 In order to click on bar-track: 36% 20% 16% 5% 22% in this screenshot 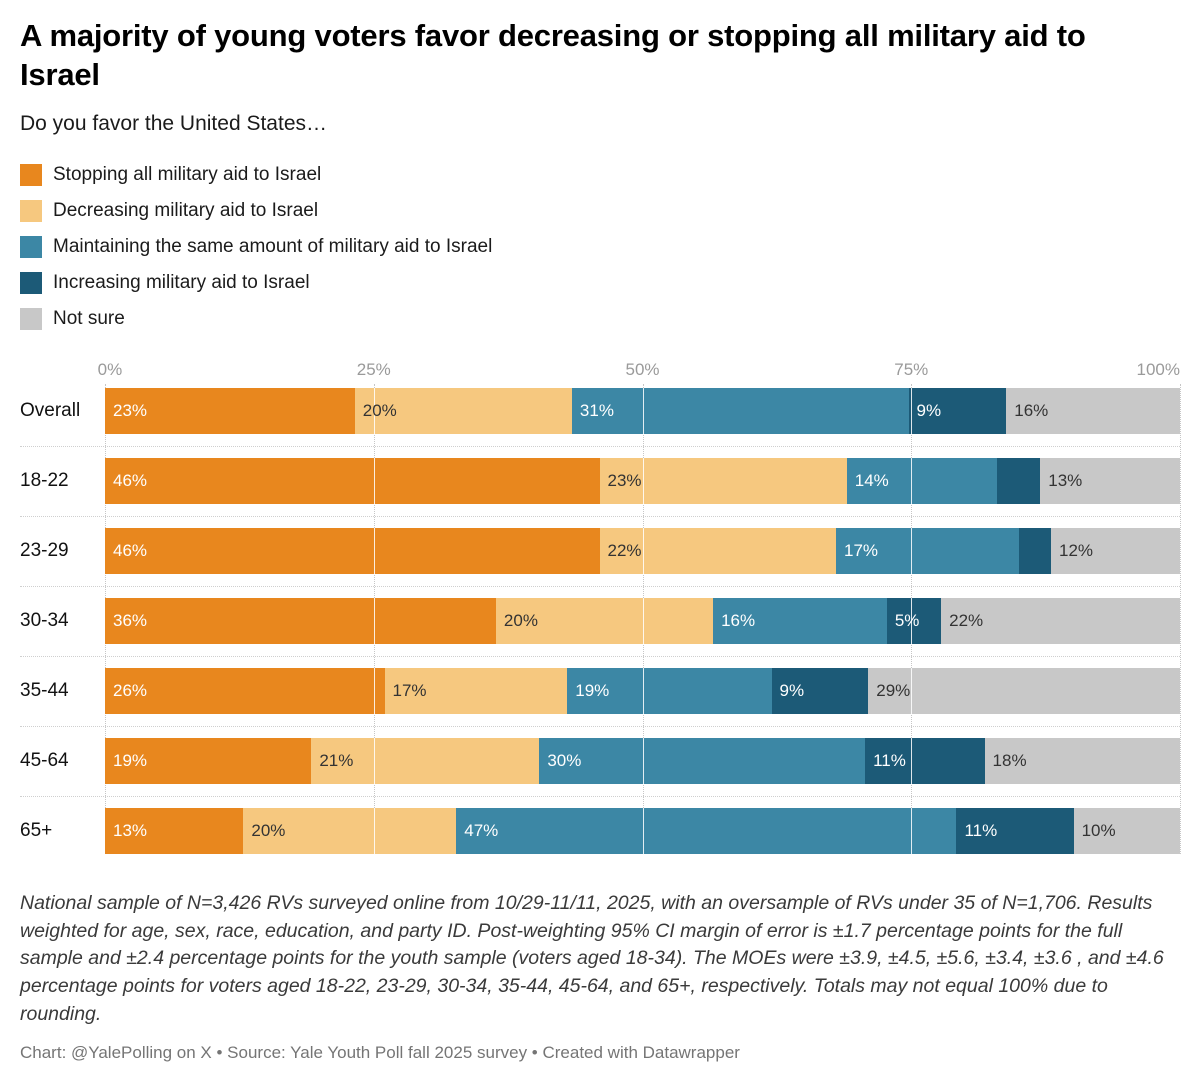, I will do `click(642, 621)`.